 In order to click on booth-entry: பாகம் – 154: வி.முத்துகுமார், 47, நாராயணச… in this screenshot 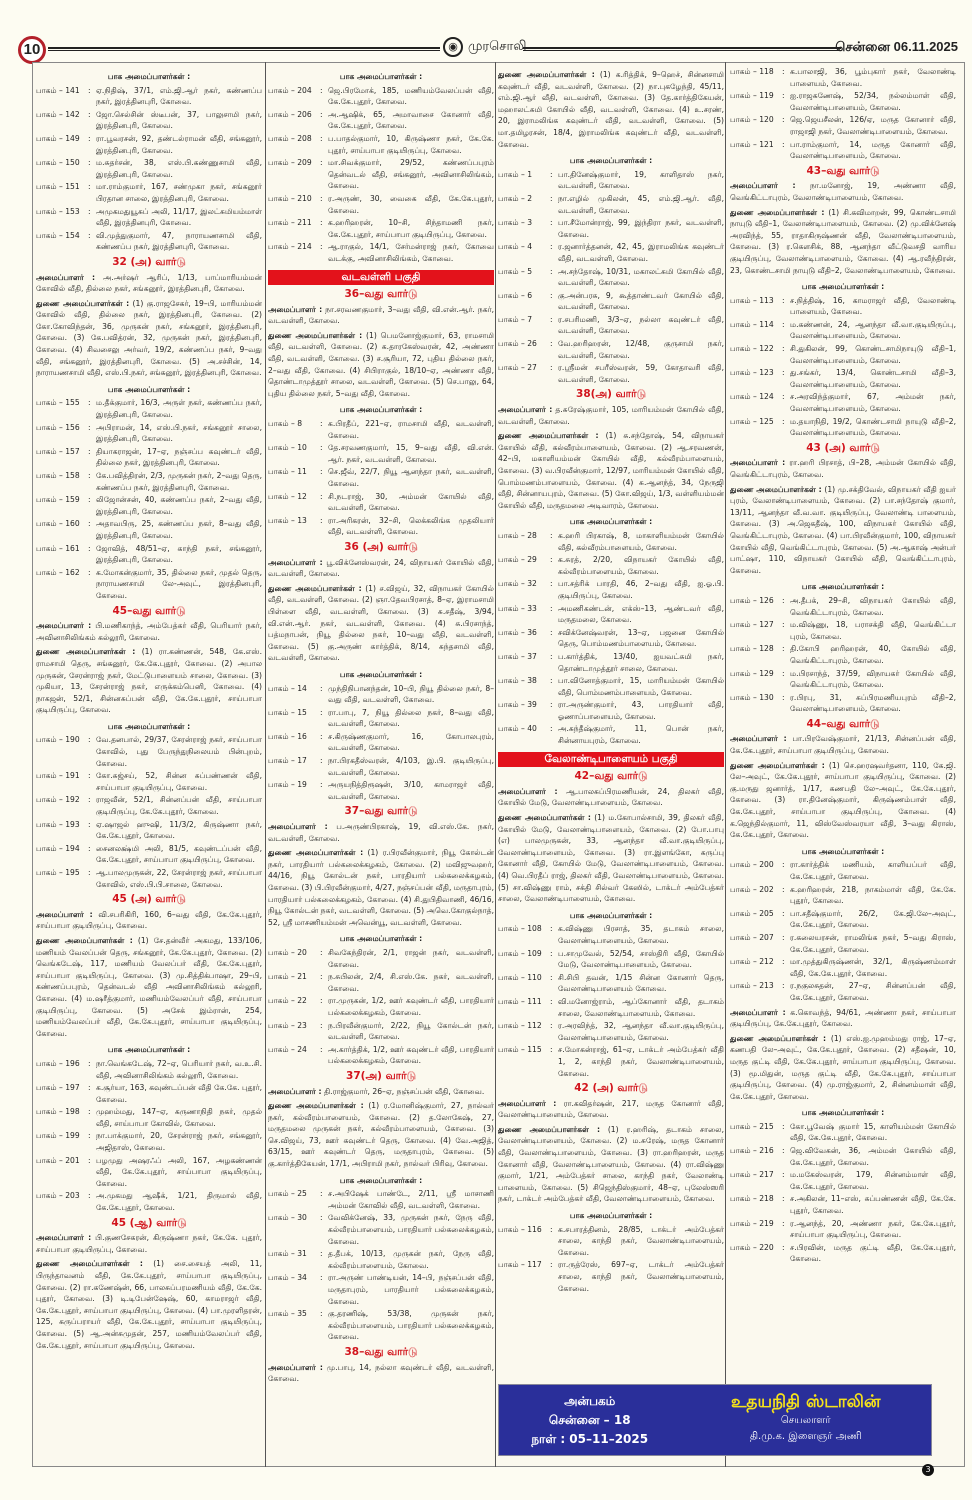, I will do `click(149, 241)`.